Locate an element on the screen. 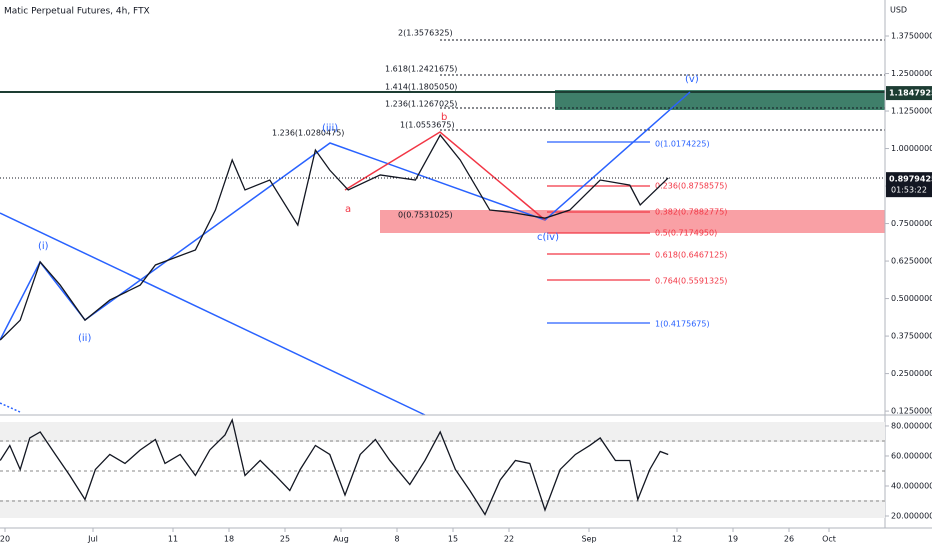  y-tick-label: 1.0000000 is located at coordinates (911, 148).